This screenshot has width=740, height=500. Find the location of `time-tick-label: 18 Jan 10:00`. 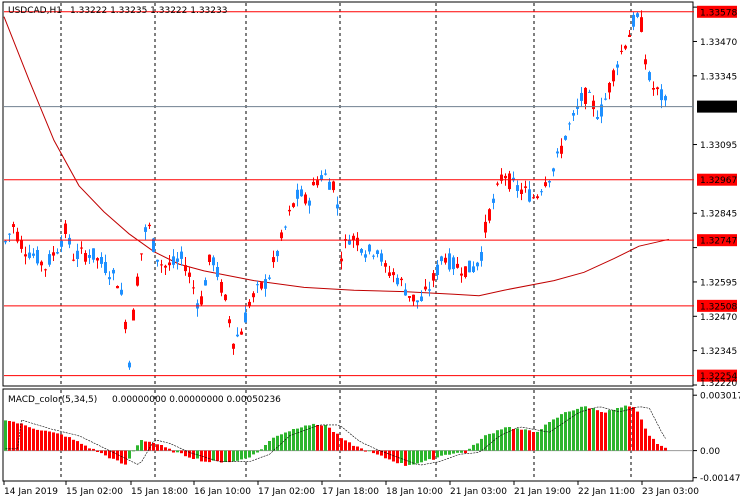

time-tick-label: 18 Jan 10:00 is located at coordinates (414, 492).